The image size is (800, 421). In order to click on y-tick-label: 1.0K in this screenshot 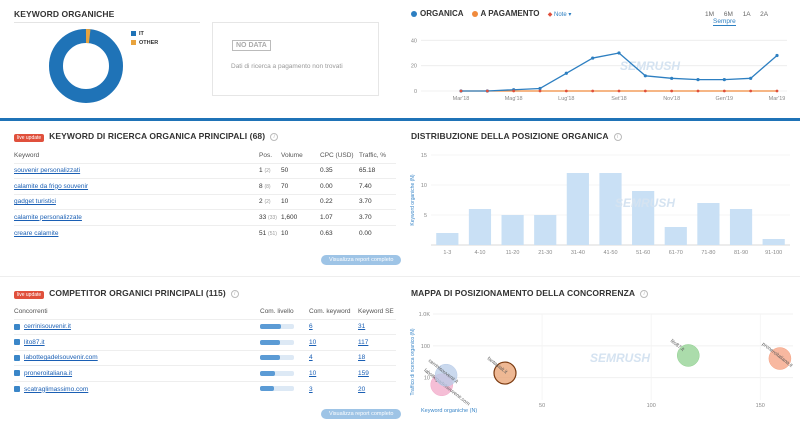, I will do `click(425, 315)`.